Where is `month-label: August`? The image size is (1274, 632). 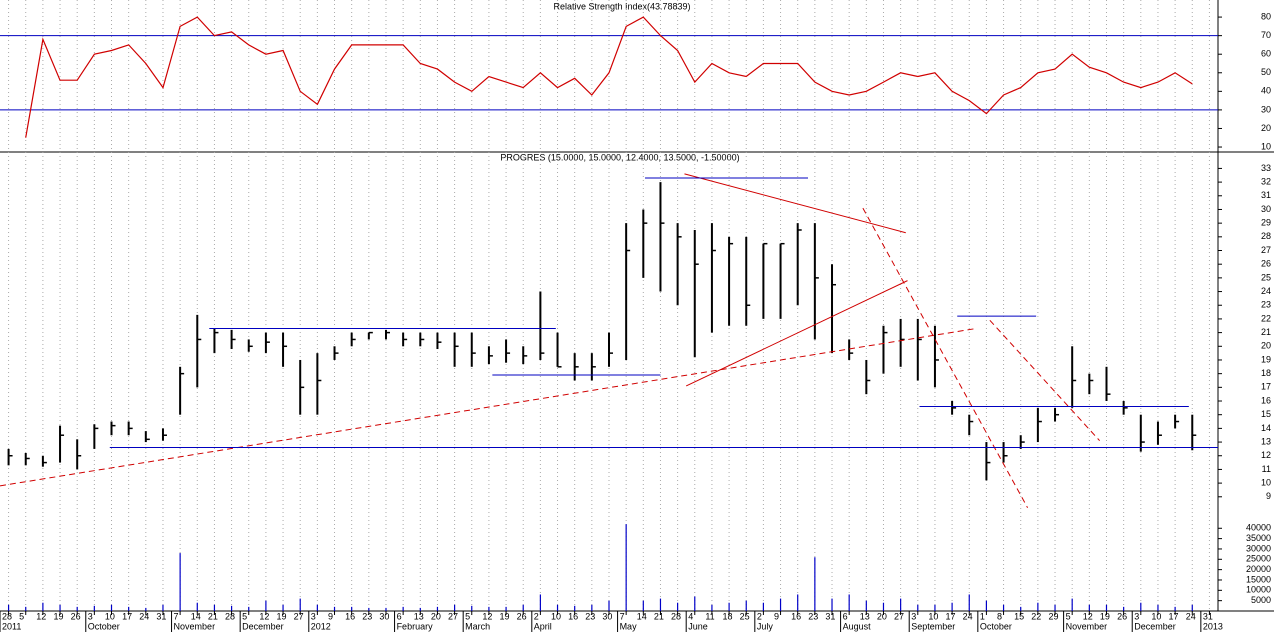
month-label: August is located at coordinates (857, 626).